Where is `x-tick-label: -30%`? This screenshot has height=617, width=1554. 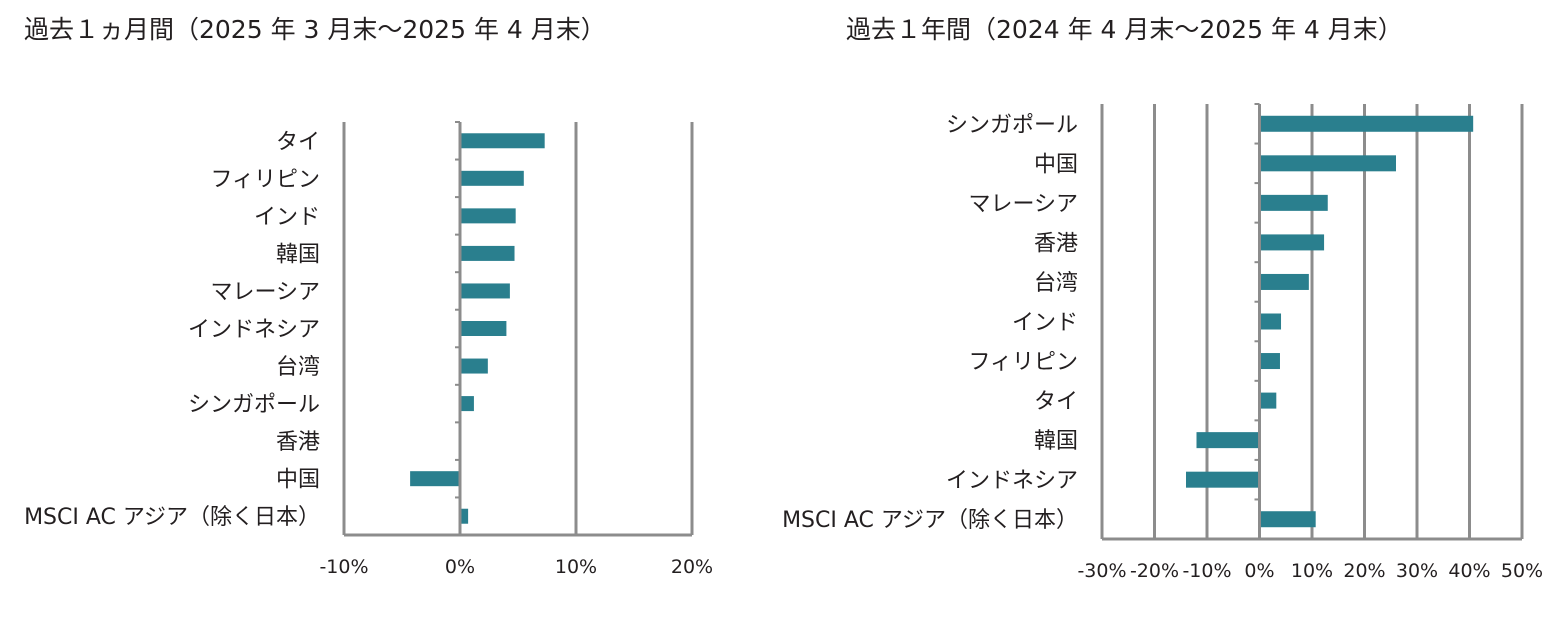 x-tick-label: -30% is located at coordinates (1101, 571).